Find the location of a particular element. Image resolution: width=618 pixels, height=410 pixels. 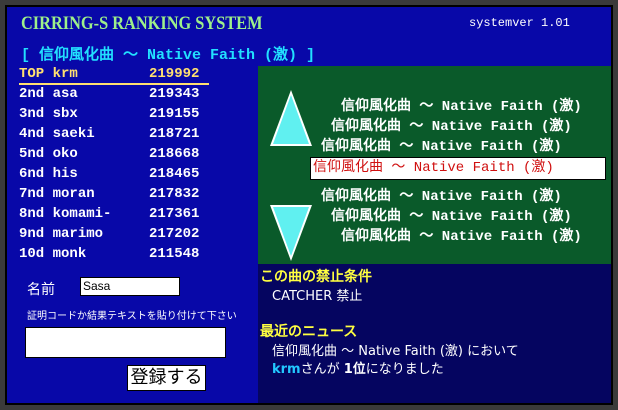

score: 217832 is located at coordinates (174, 194).